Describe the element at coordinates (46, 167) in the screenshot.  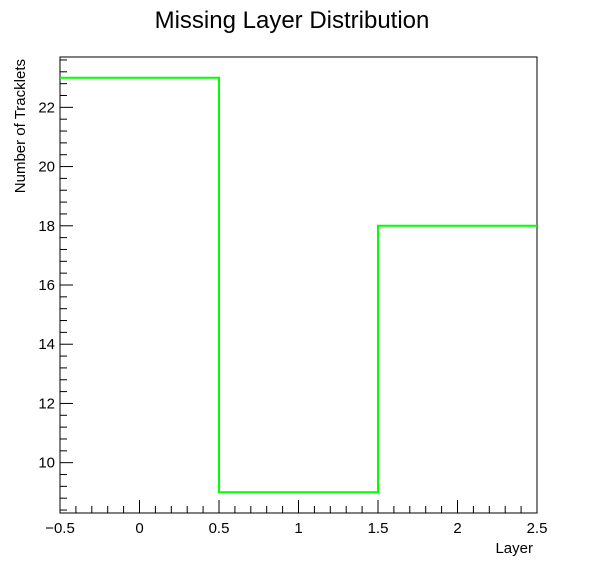
I see `y-tick-label: 20` at that location.